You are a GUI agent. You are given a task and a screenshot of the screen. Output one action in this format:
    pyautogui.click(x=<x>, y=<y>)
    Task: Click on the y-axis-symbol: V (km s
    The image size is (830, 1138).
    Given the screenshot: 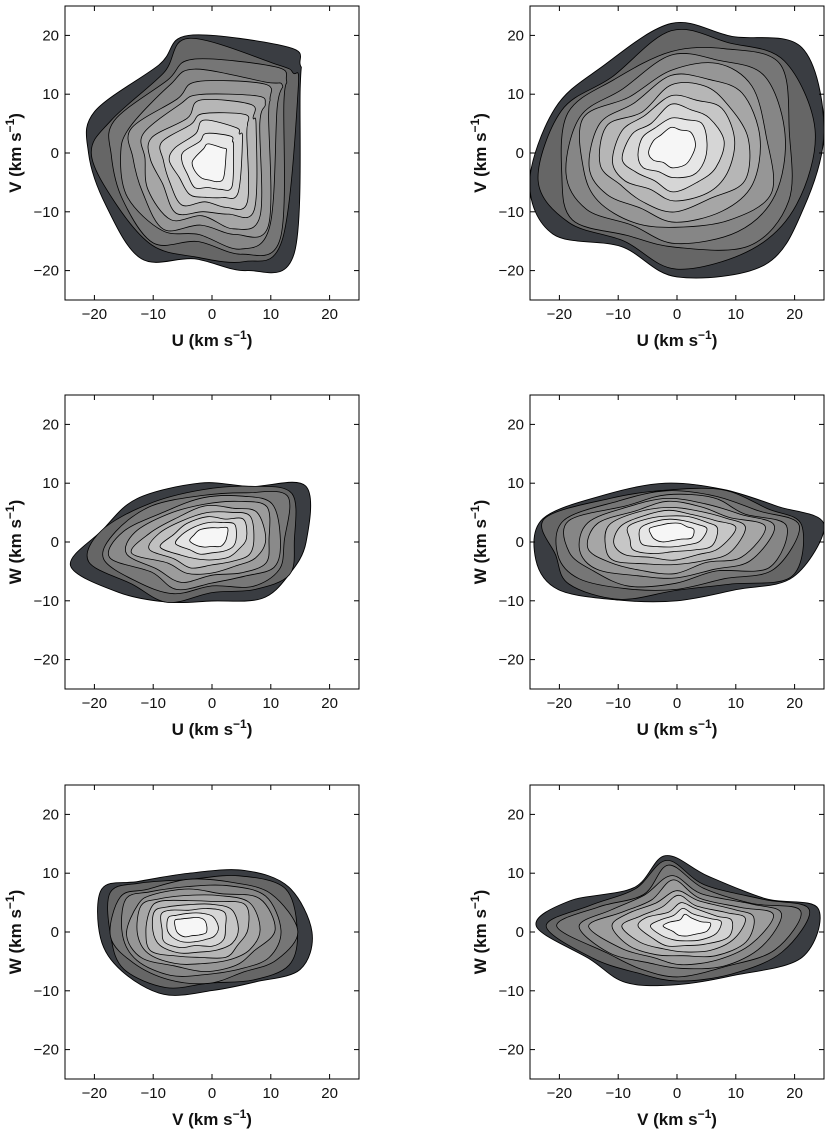 What is the action you would take?
    pyautogui.click(x=480, y=162)
    